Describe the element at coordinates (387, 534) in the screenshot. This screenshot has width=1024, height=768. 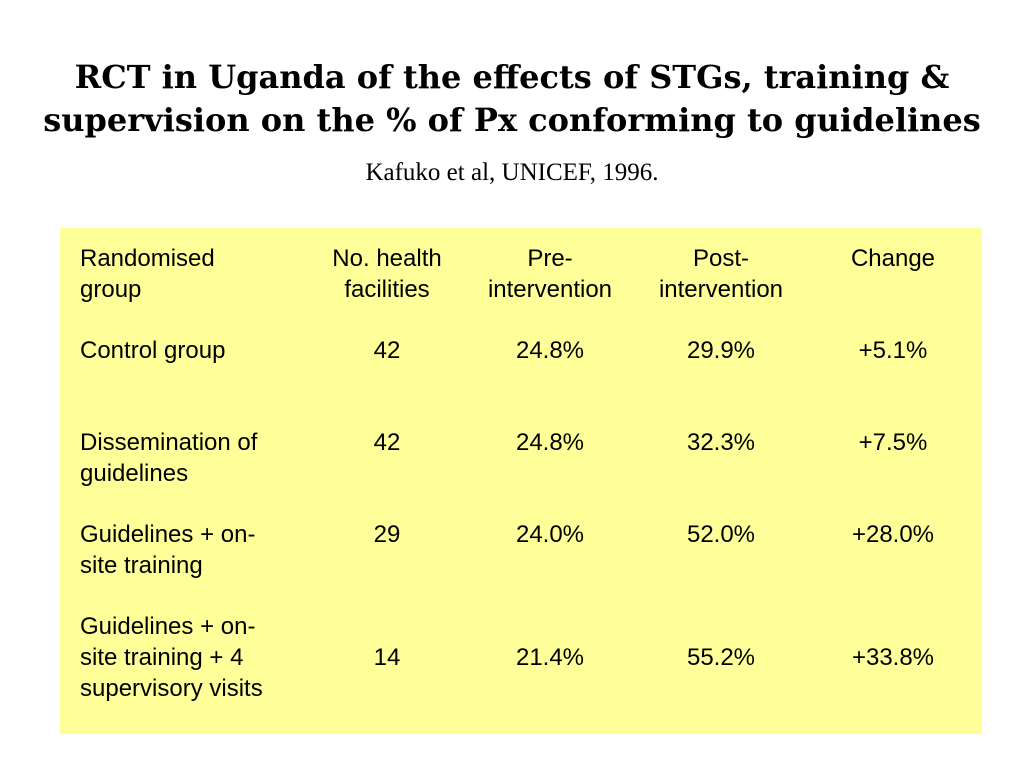
I see `cell-facilities: 29` at that location.